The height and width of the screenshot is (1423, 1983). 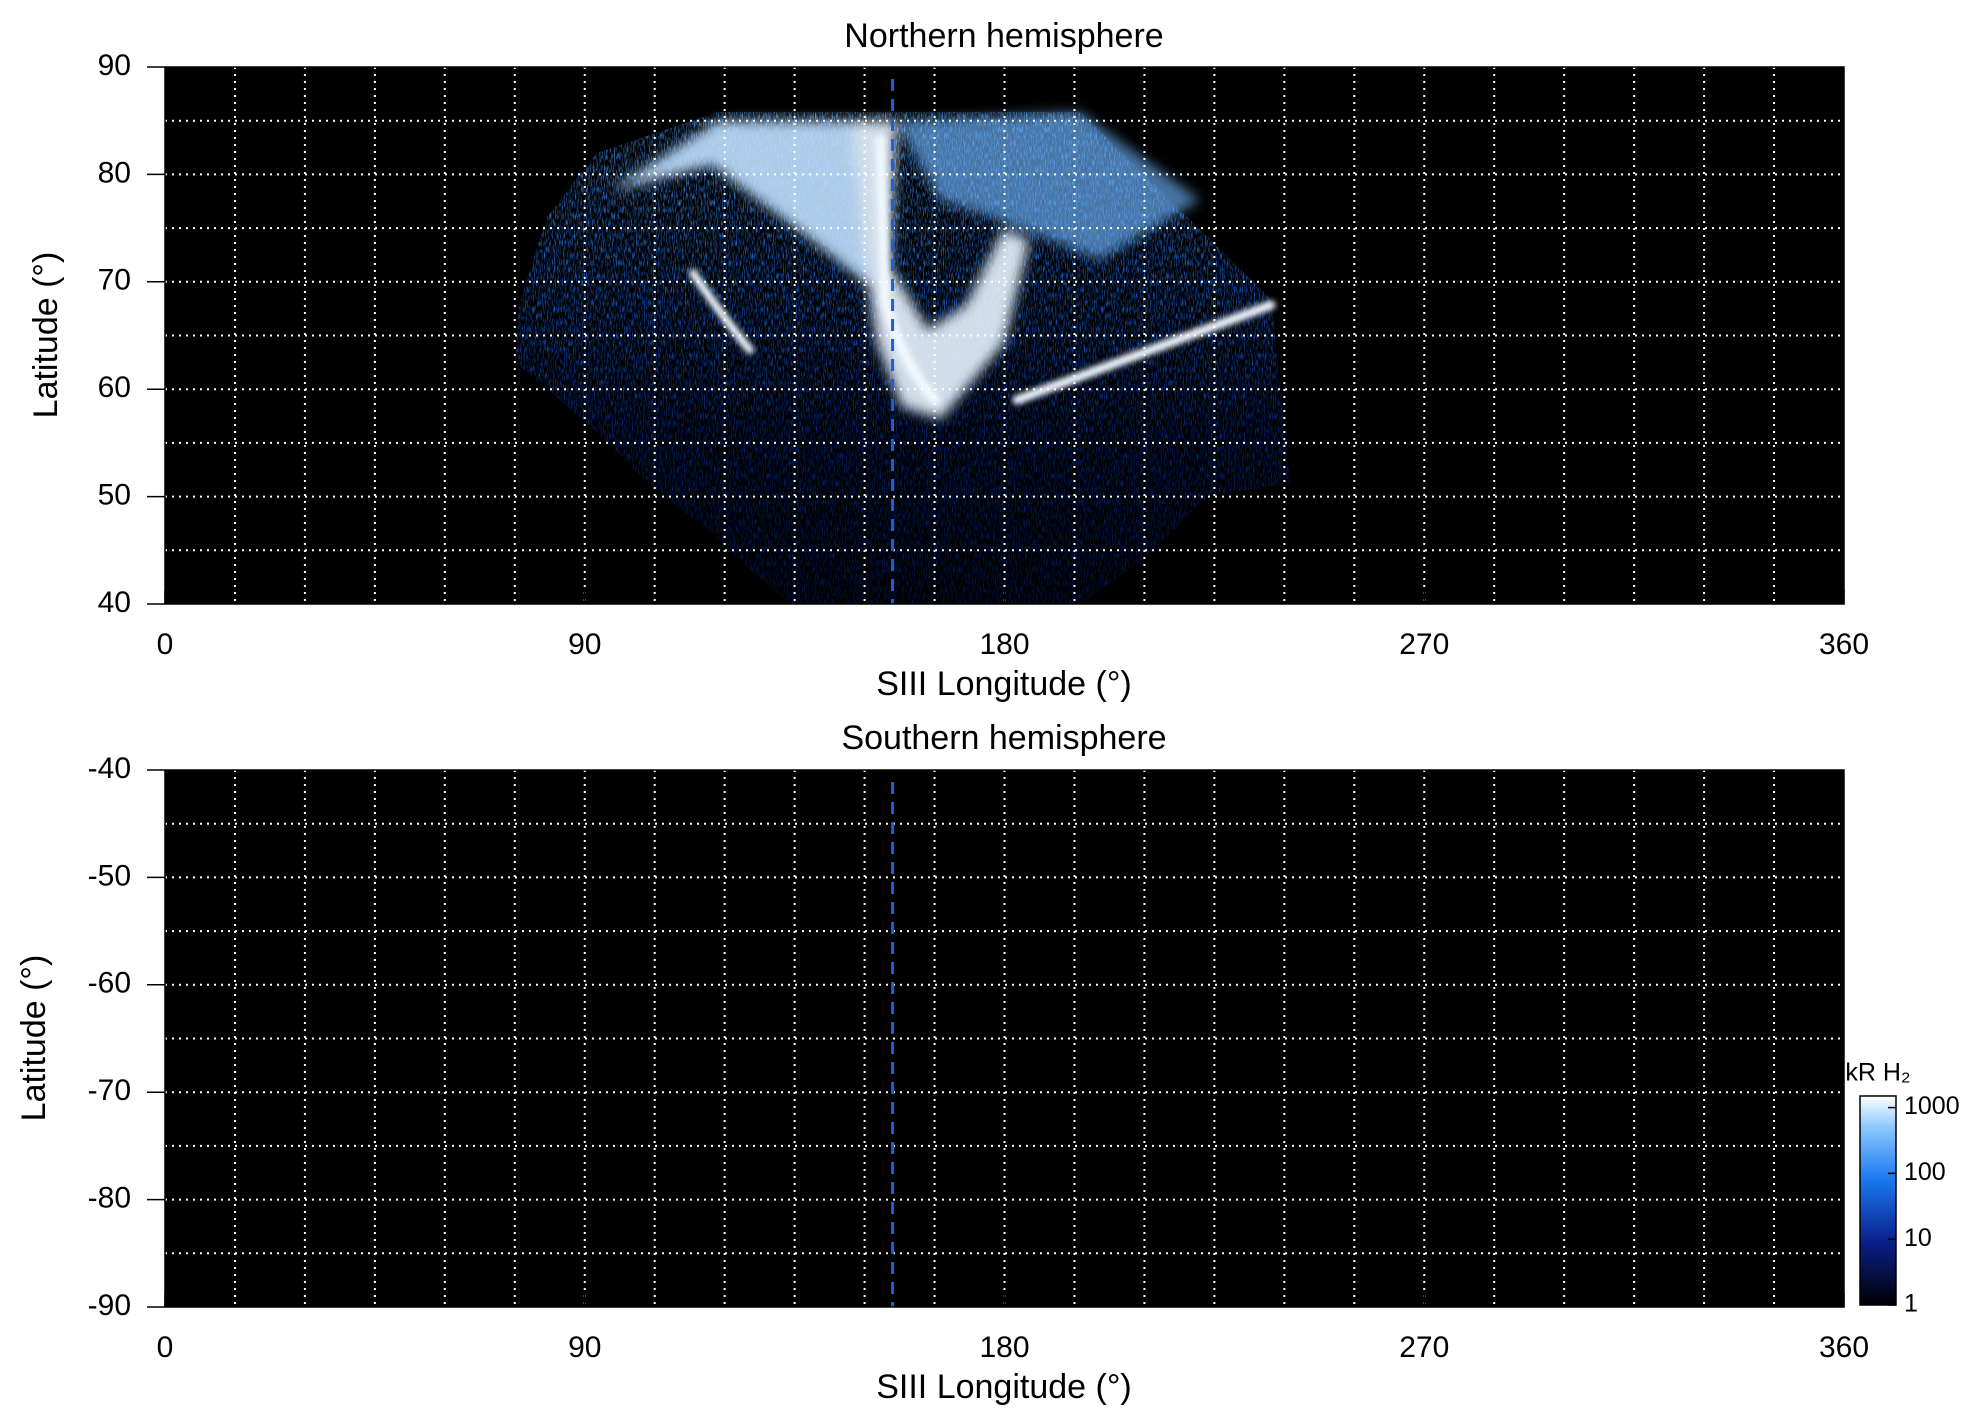 What do you see at coordinates (1877, 1073) in the screenshot?
I see `colorbar-label: kR H₂` at bounding box center [1877, 1073].